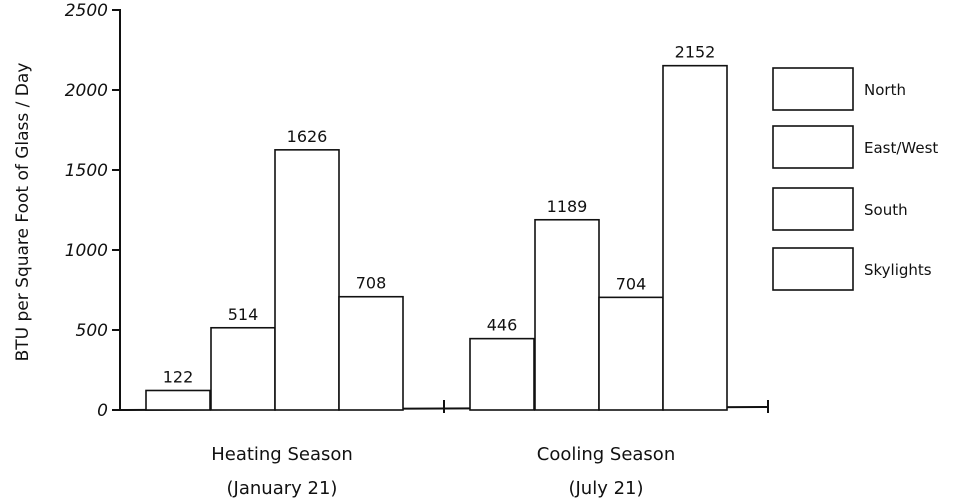  What do you see at coordinates (855, 179) in the screenshot?
I see `legend: North East/West South Skylights` at bounding box center [855, 179].